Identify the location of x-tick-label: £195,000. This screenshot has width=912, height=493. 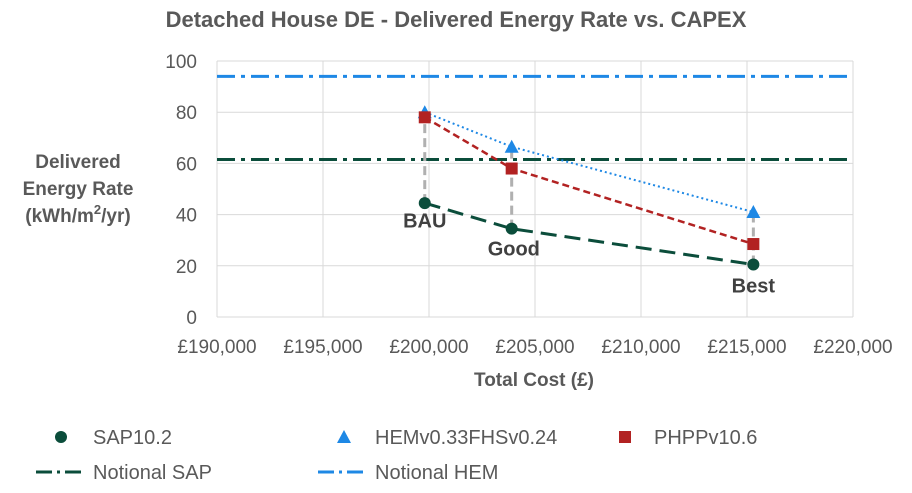
(322, 347).